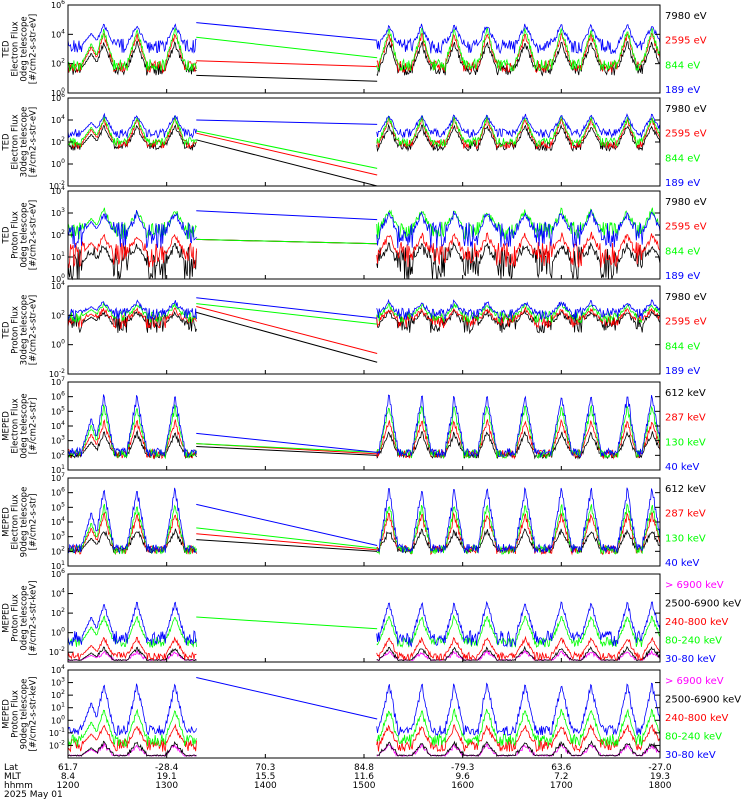 The height and width of the screenshot is (804, 750). I want to click on y-axis-label: TED, so click(7, 235).